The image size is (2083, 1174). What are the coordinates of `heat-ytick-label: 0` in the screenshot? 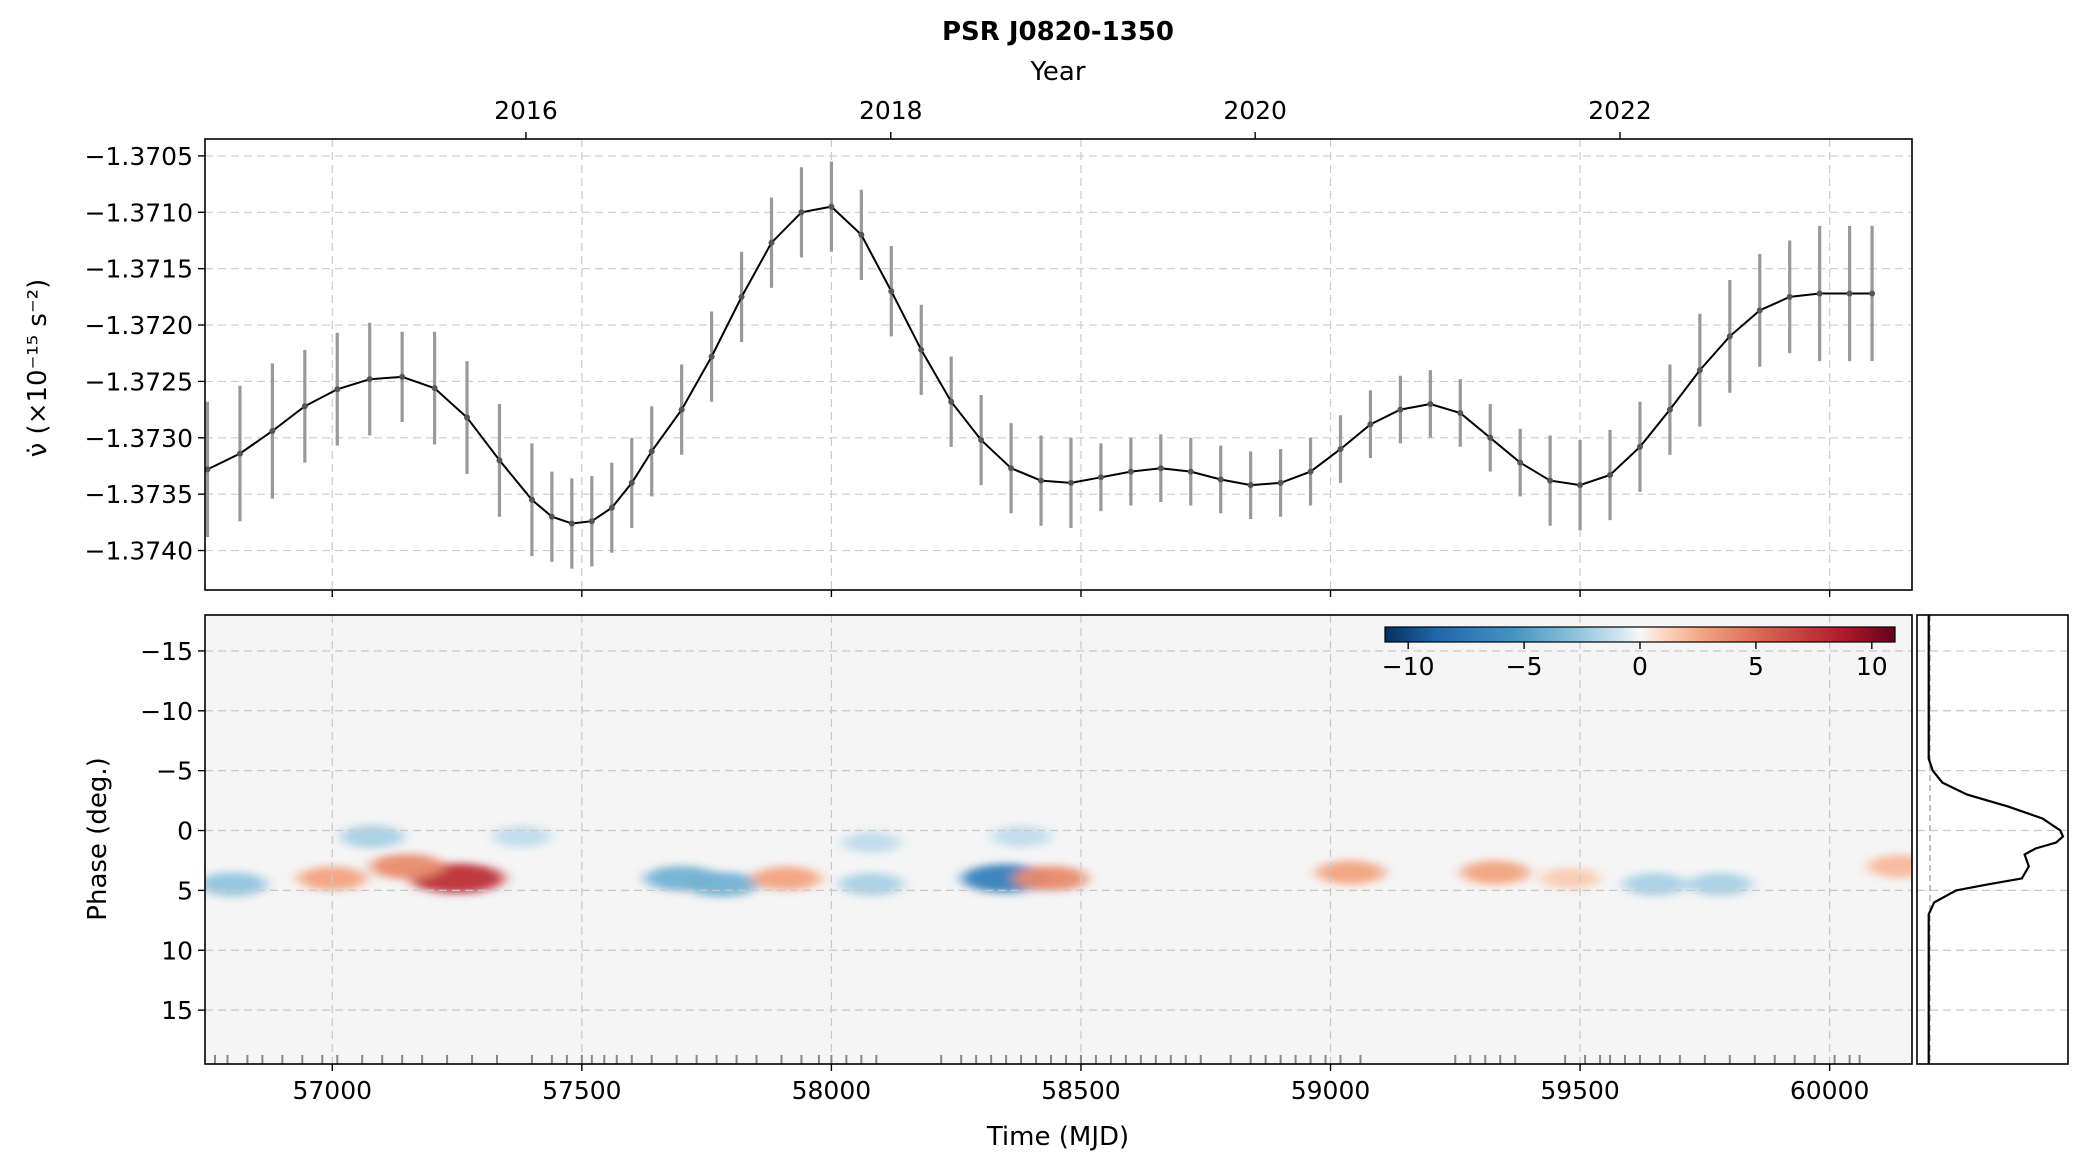 It's located at (185, 831).